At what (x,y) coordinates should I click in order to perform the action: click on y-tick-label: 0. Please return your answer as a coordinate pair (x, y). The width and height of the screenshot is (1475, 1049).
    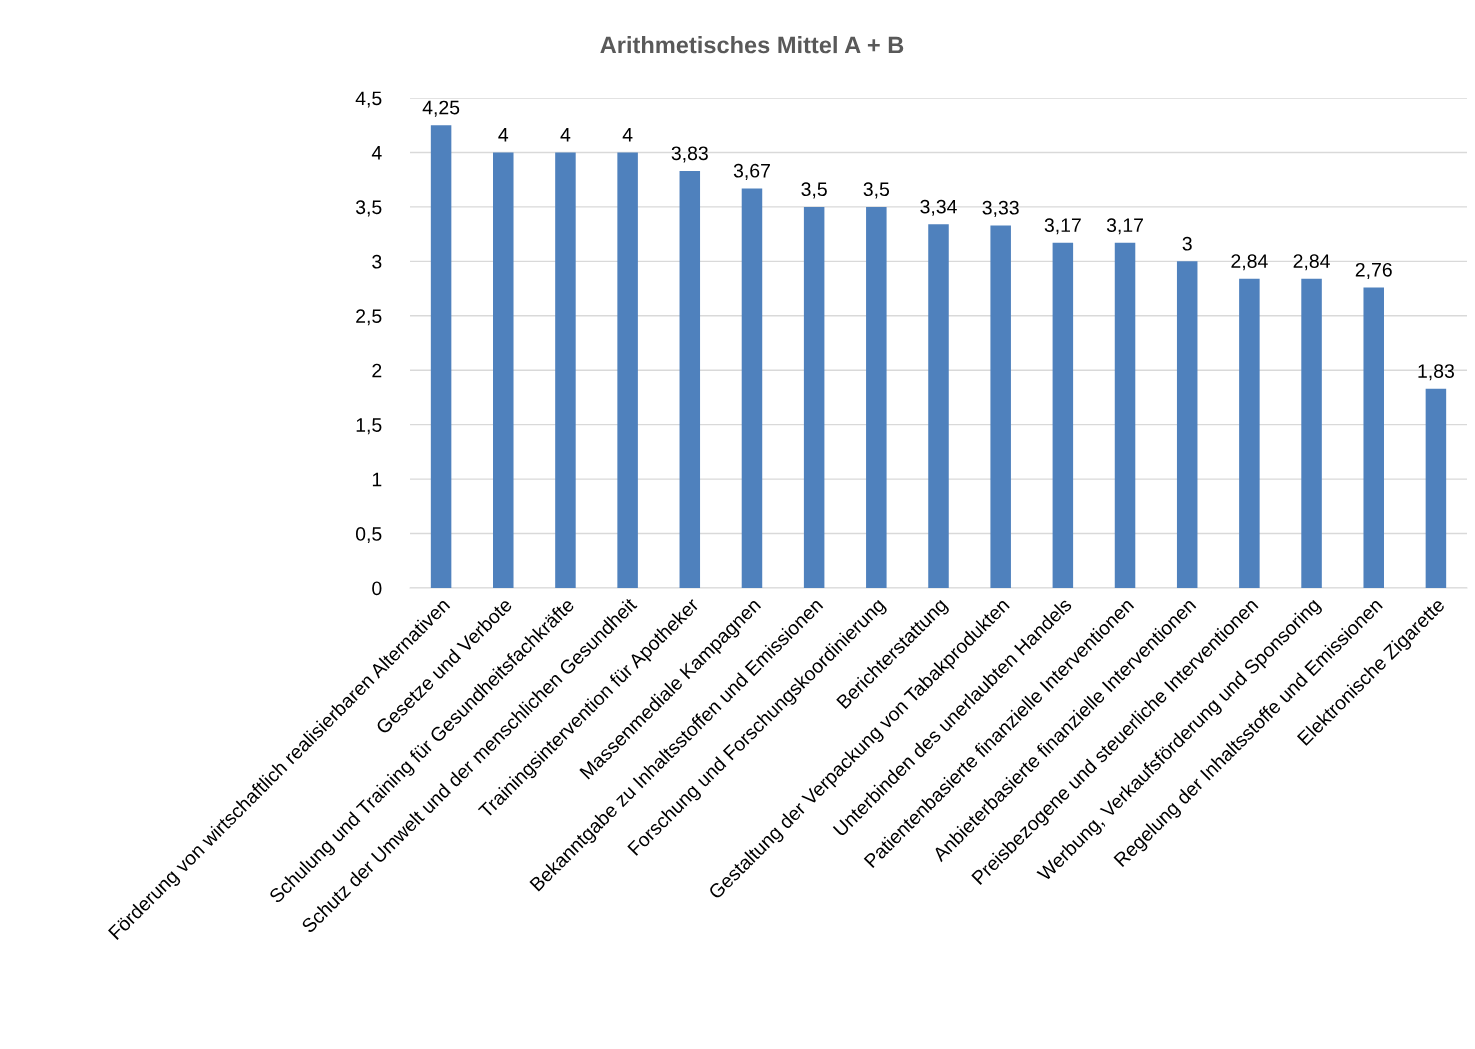
    Looking at the image, I should click on (377, 588).